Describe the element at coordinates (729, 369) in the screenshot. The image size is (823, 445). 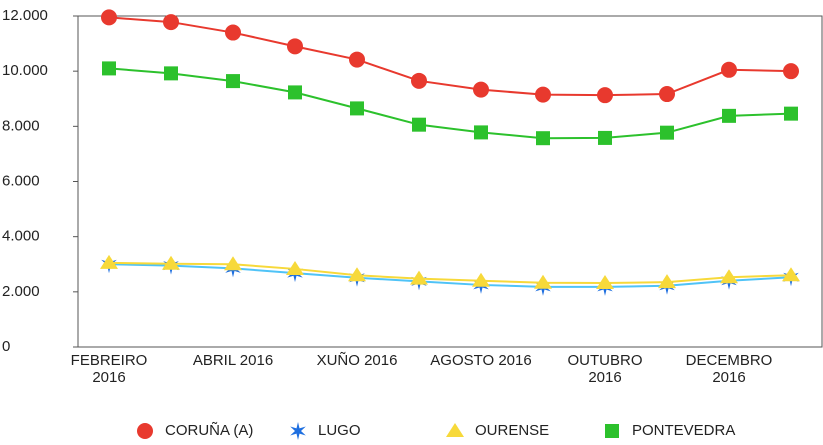
I see `x-tick-label: DECEMBRO 2016` at that location.